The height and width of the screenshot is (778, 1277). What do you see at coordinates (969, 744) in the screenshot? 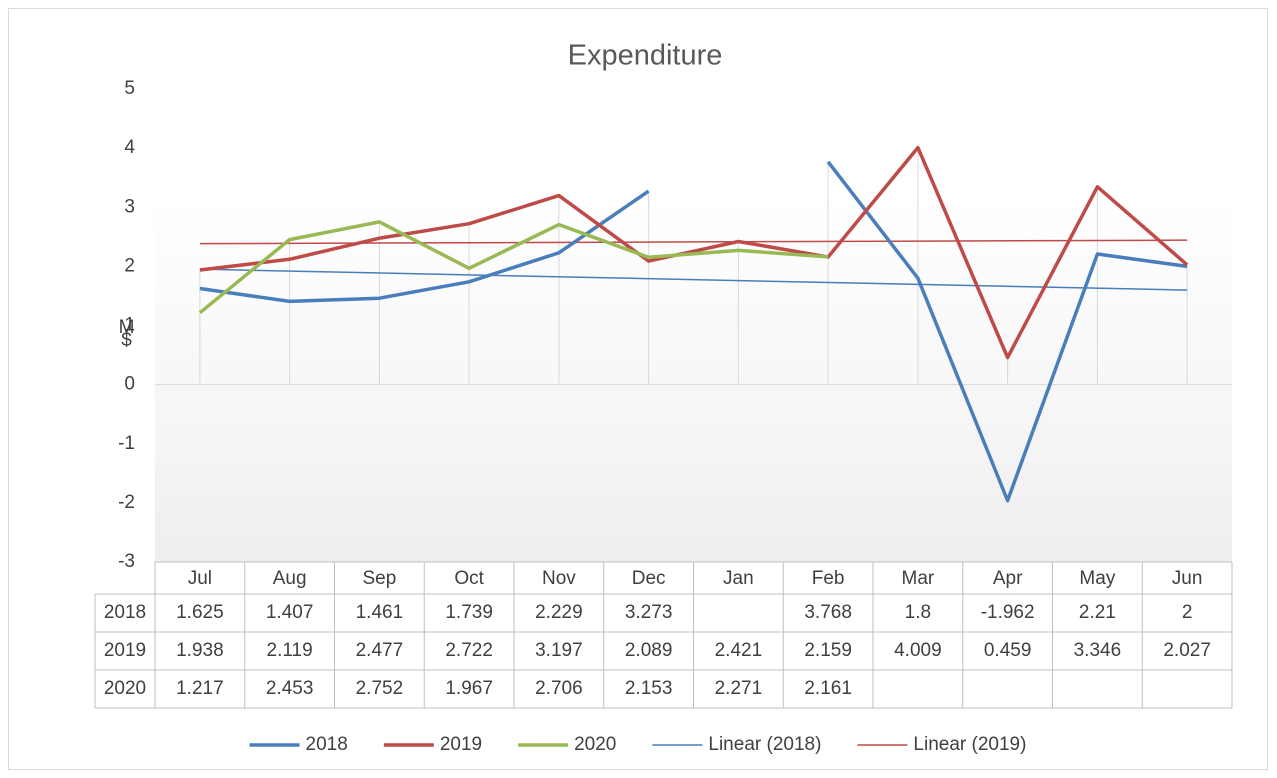
I see `legend-label: Linear (2019)` at bounding box center [969, 744].